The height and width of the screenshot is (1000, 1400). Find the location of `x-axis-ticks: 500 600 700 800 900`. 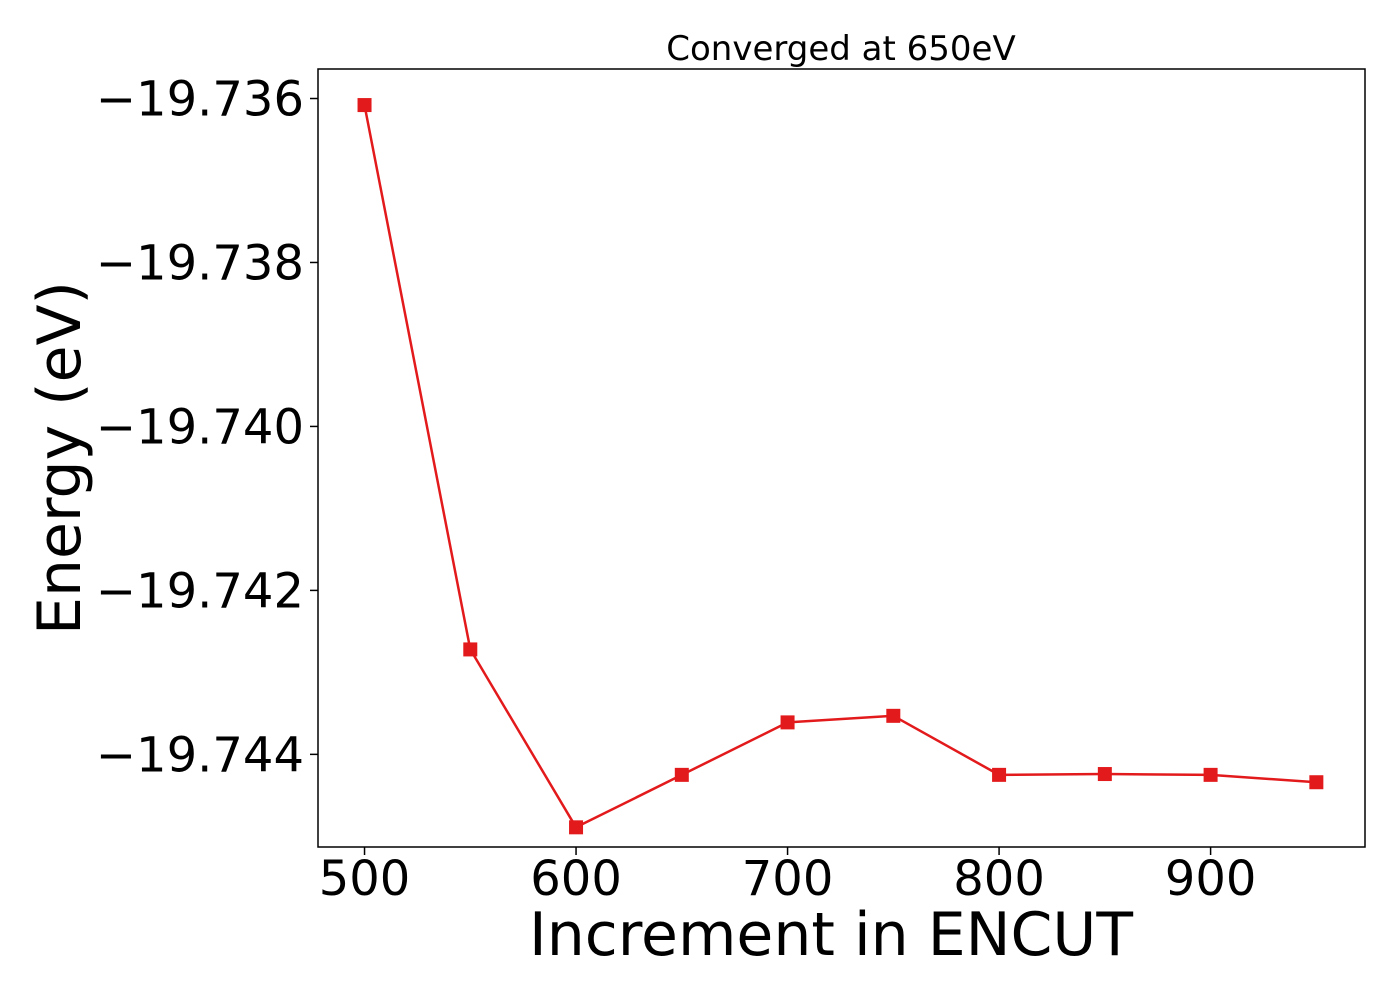

x-axis-ticks: 500 600 700 800 900 is located at coordinates (788, 877).